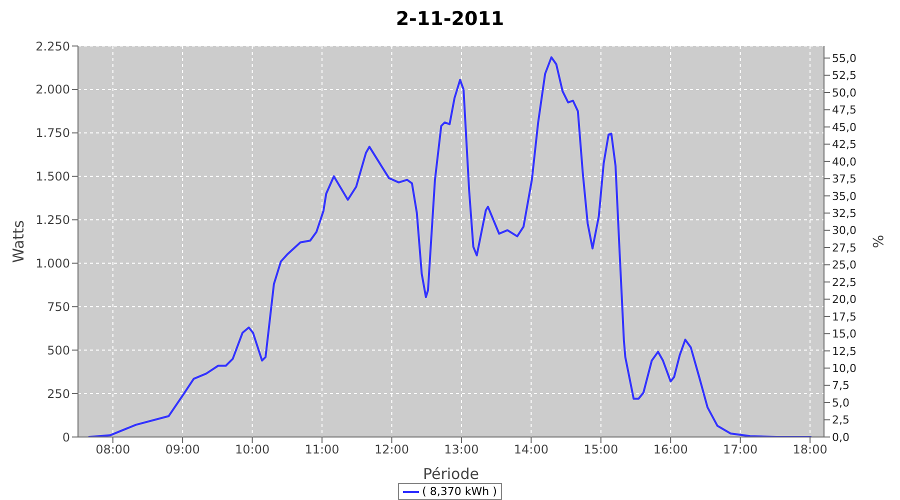 The image size is (900, 500). Describe the element at coordinates (844, 93) in the screenshot. I see `y2-tick-label: 50,0` at that location.